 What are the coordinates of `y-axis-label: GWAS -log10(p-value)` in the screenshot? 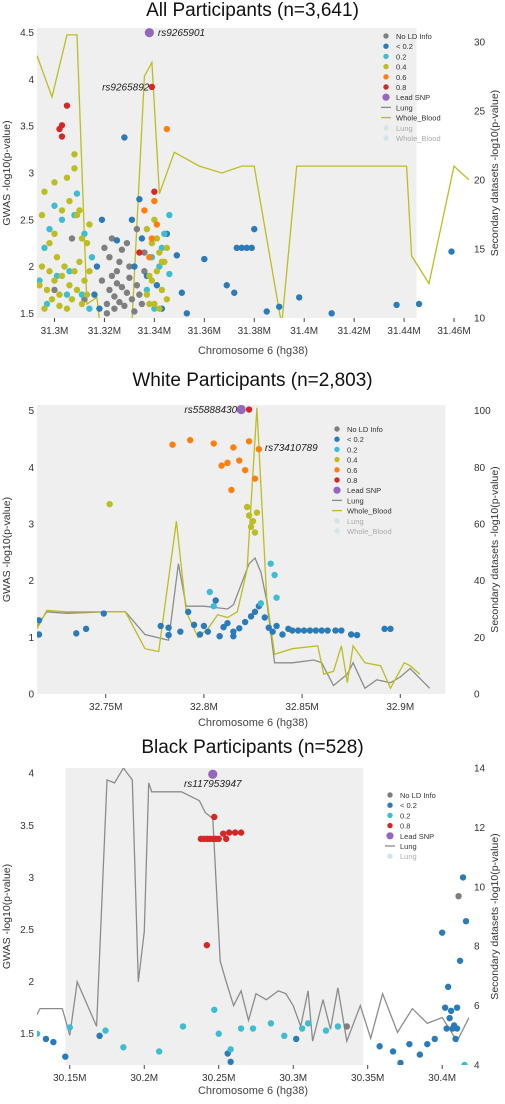 It's located at (7, 549).